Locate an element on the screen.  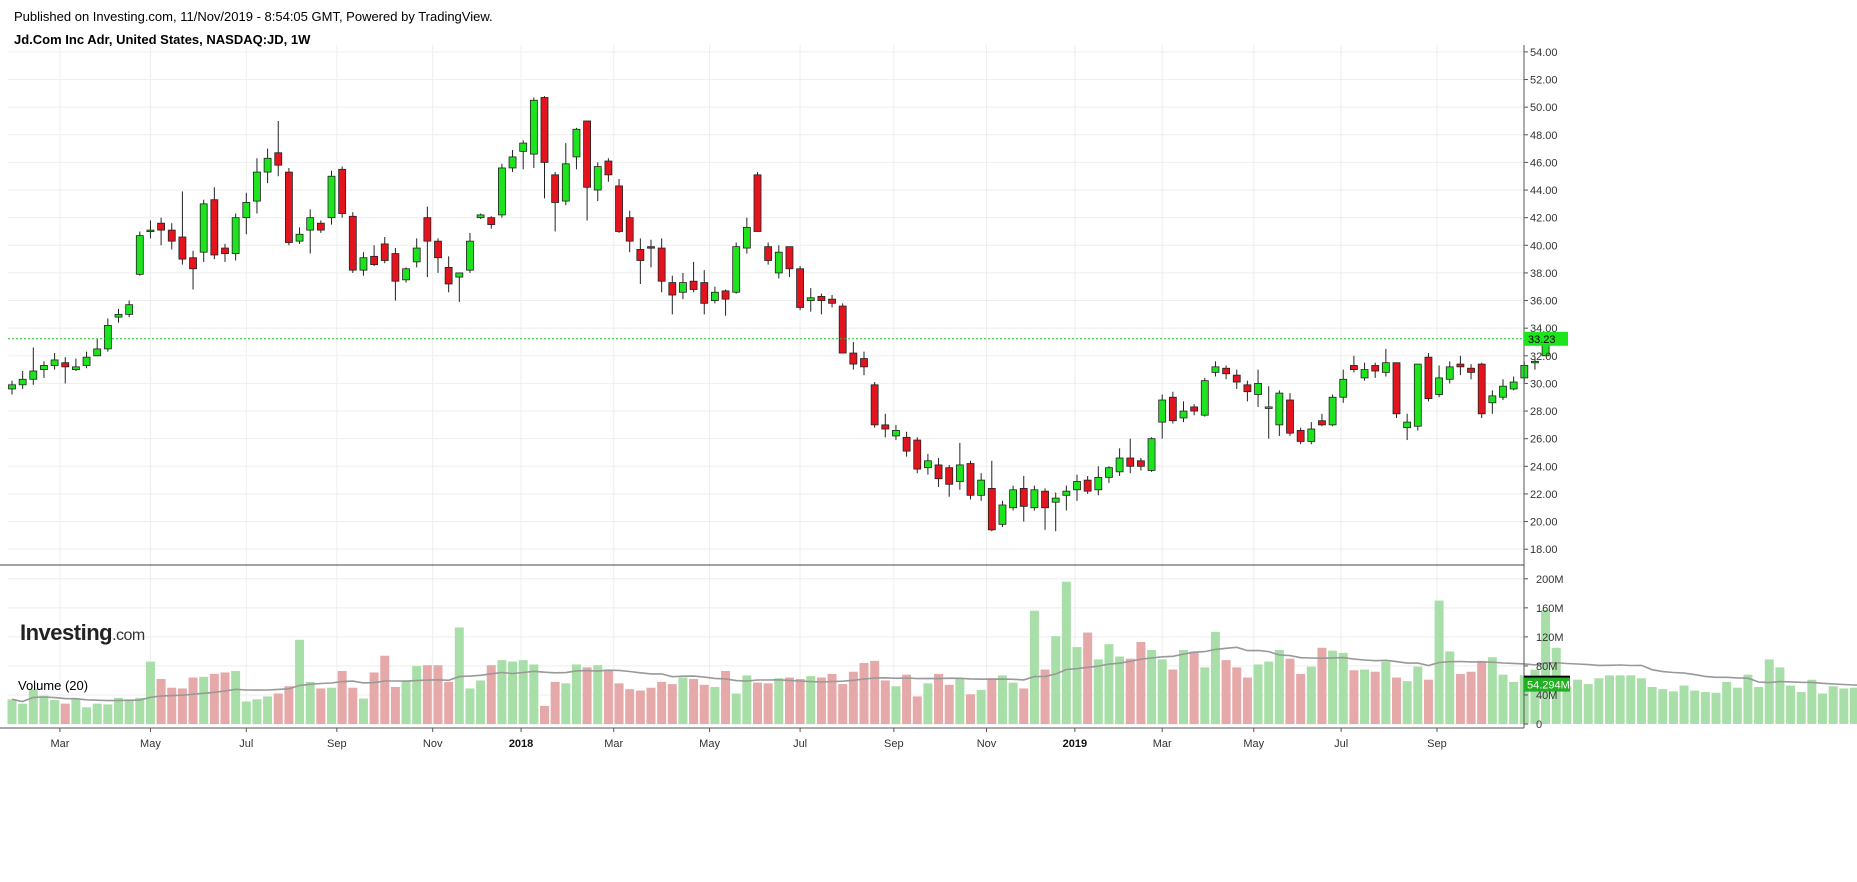
time-tick-label: Mar is located at coordinates (59, 744).